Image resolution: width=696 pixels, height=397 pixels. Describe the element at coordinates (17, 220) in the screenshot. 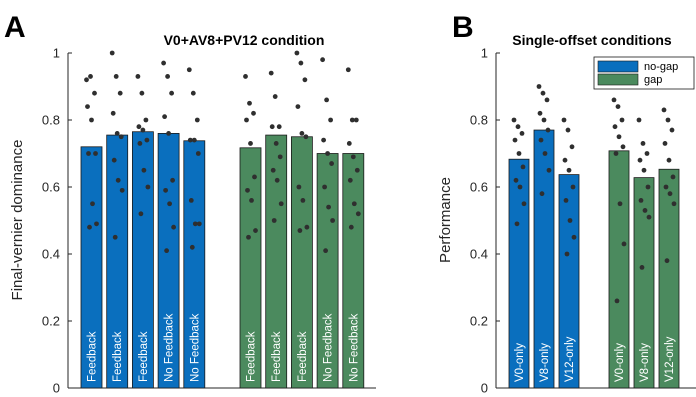

I see `panel-a-ylabel: Final-vernier dominance` at that location.